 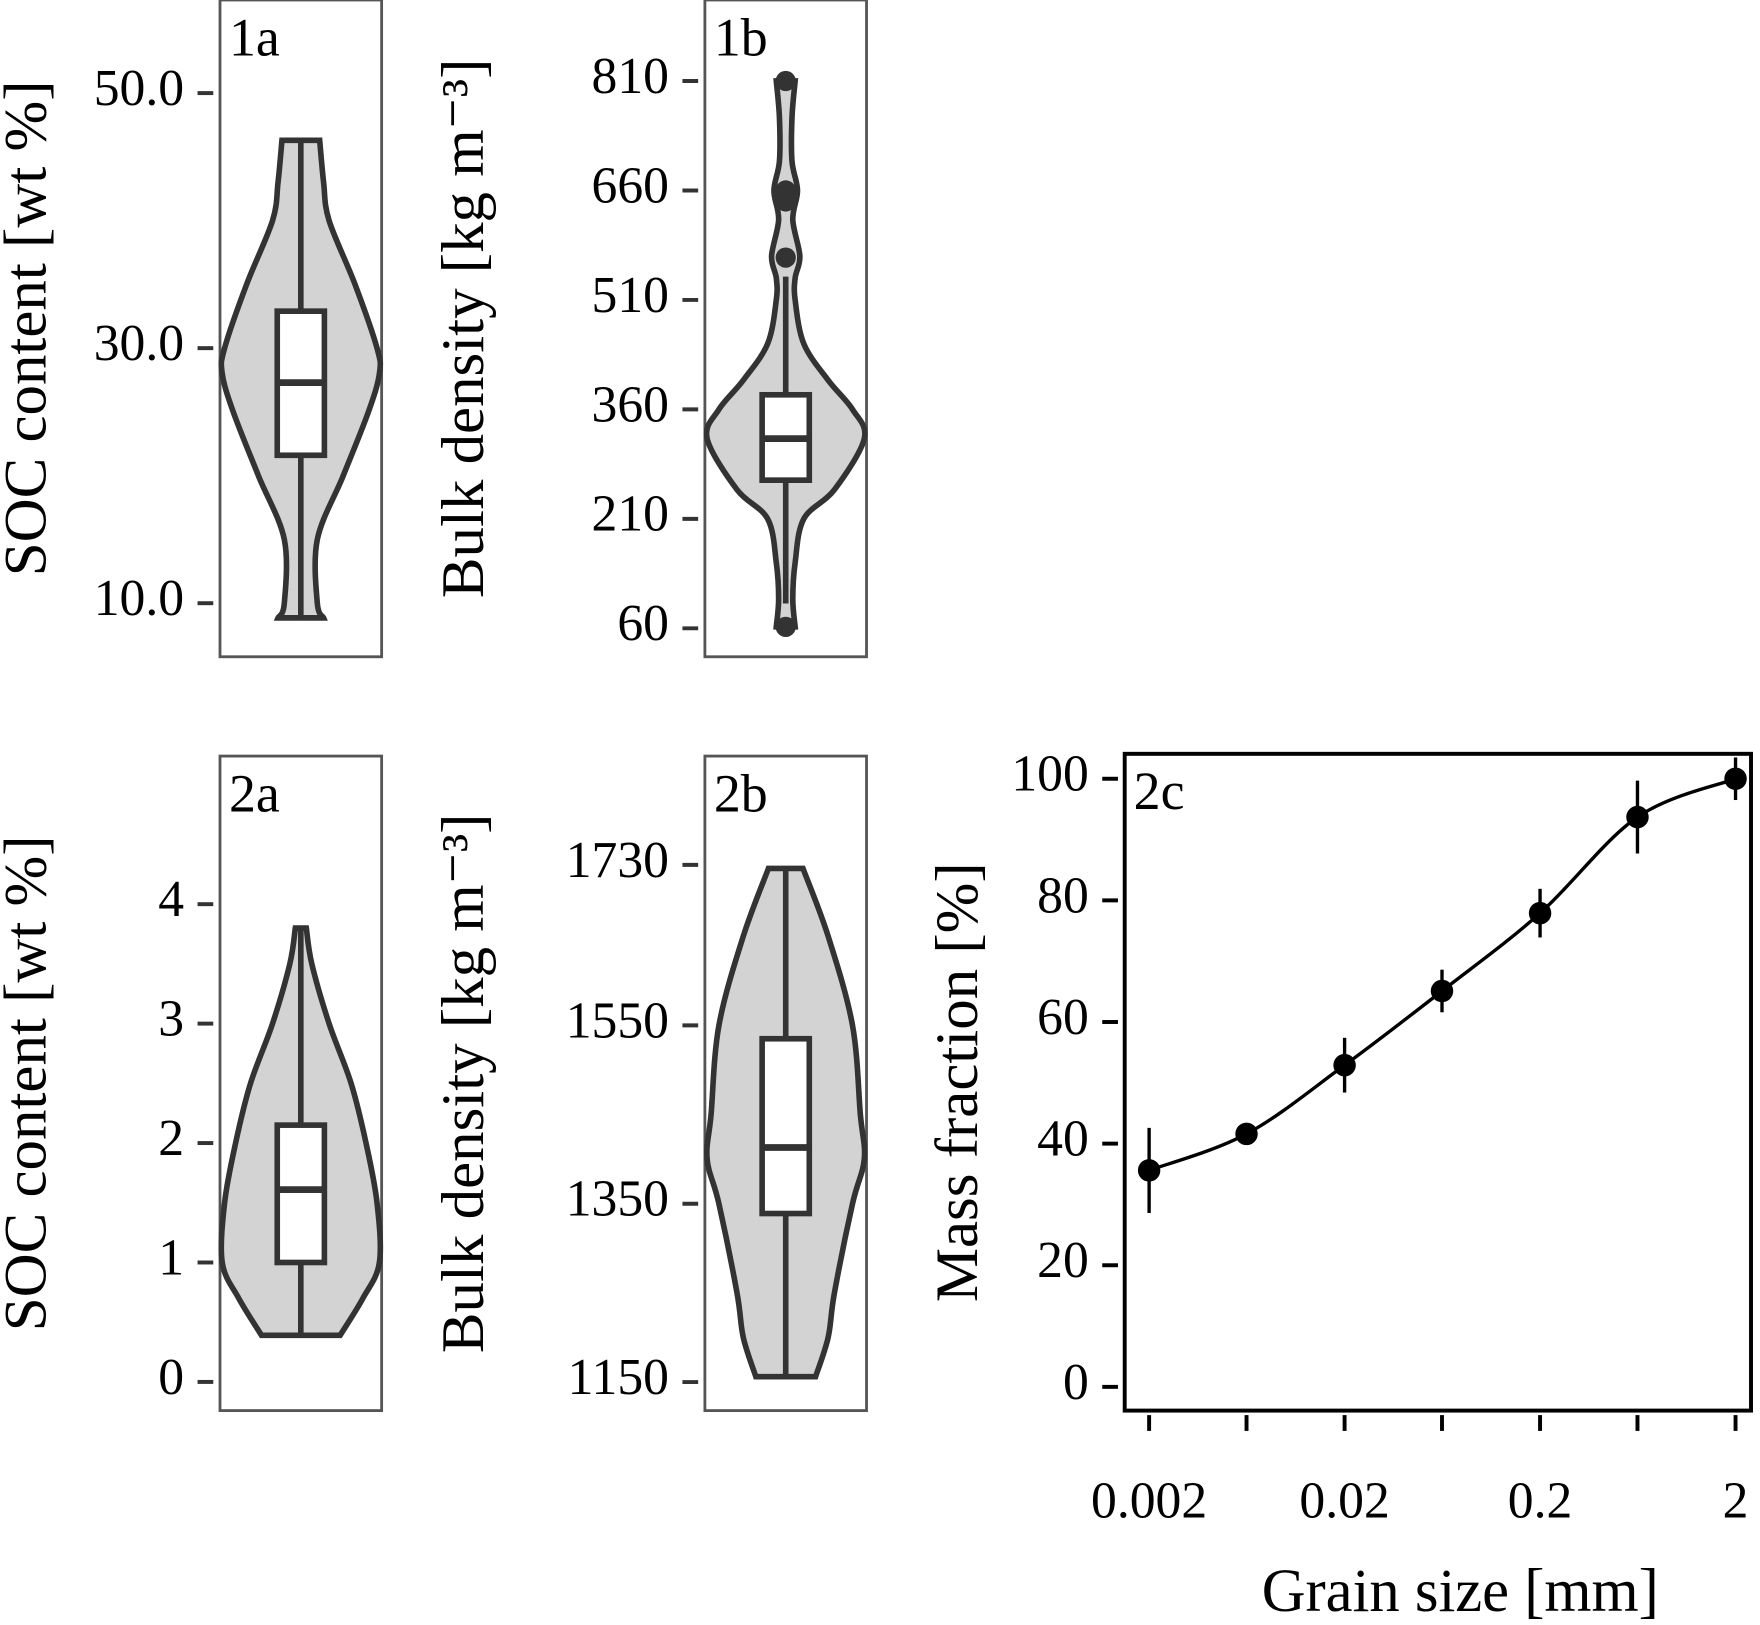 What do you see at coordinates (741, 37) in the screenshot?
I see `panel-label: 1b` at bounding box center [741, 37].